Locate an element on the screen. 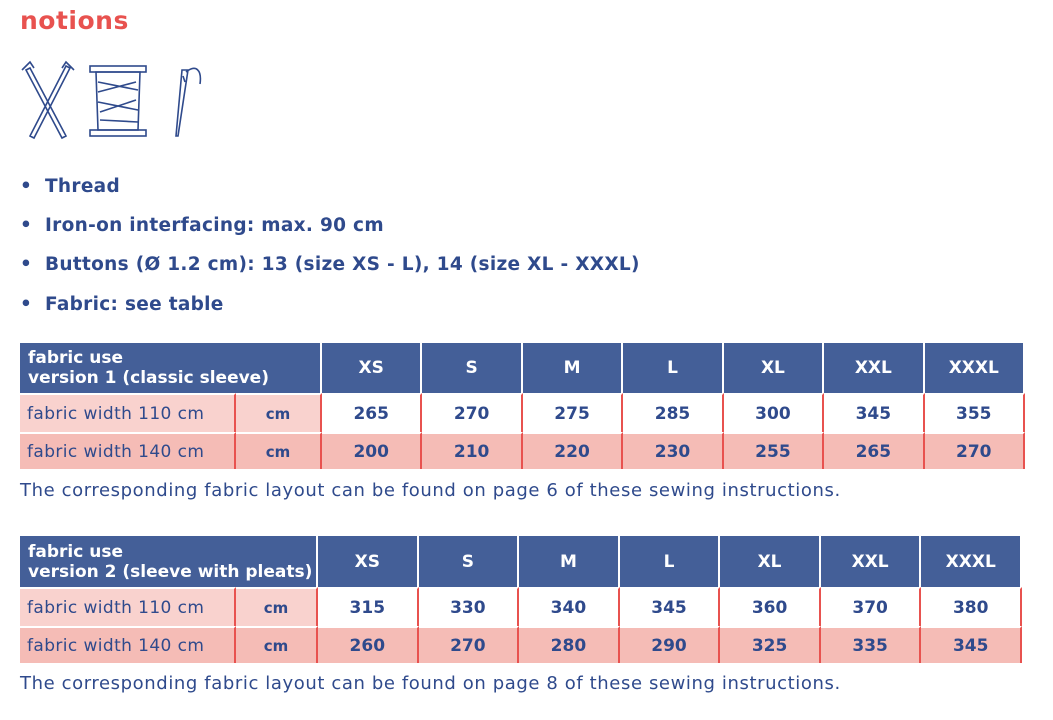 The height and width of the screenshot is (720, 1053). value-cell: 360 is located at coordinates (770, 606).